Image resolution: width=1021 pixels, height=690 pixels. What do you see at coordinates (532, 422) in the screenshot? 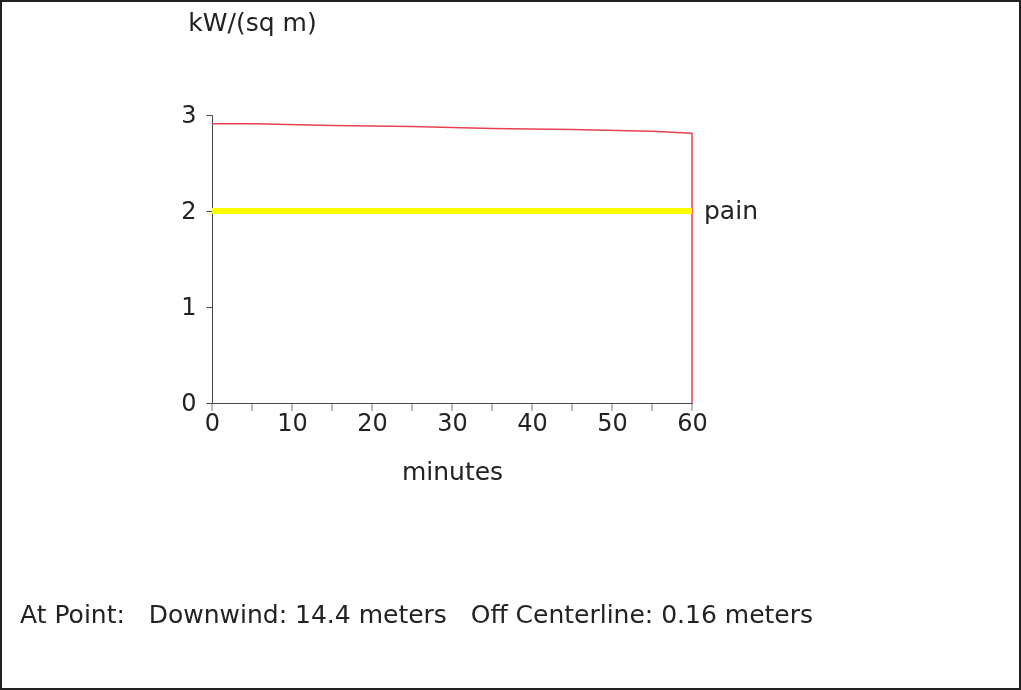
I see `x-tick-label: 40` at bounding box center [532, 422].